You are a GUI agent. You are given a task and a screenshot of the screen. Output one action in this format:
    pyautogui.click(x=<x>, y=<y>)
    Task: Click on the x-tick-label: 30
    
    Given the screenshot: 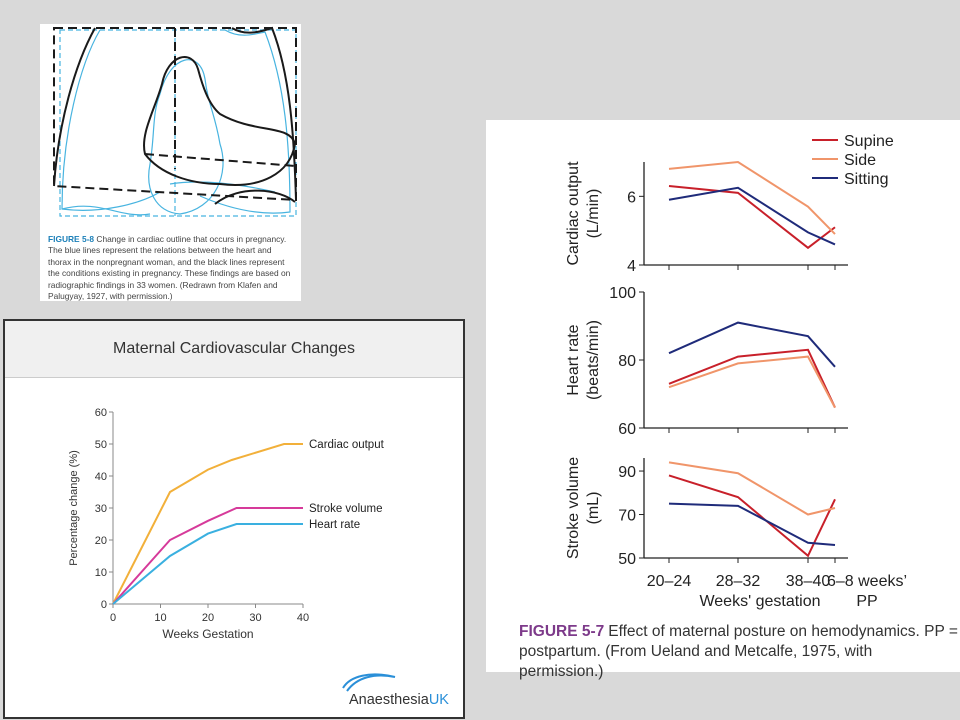 What is the action you would take?
    pyautogui.click(x=255, y=618)
    